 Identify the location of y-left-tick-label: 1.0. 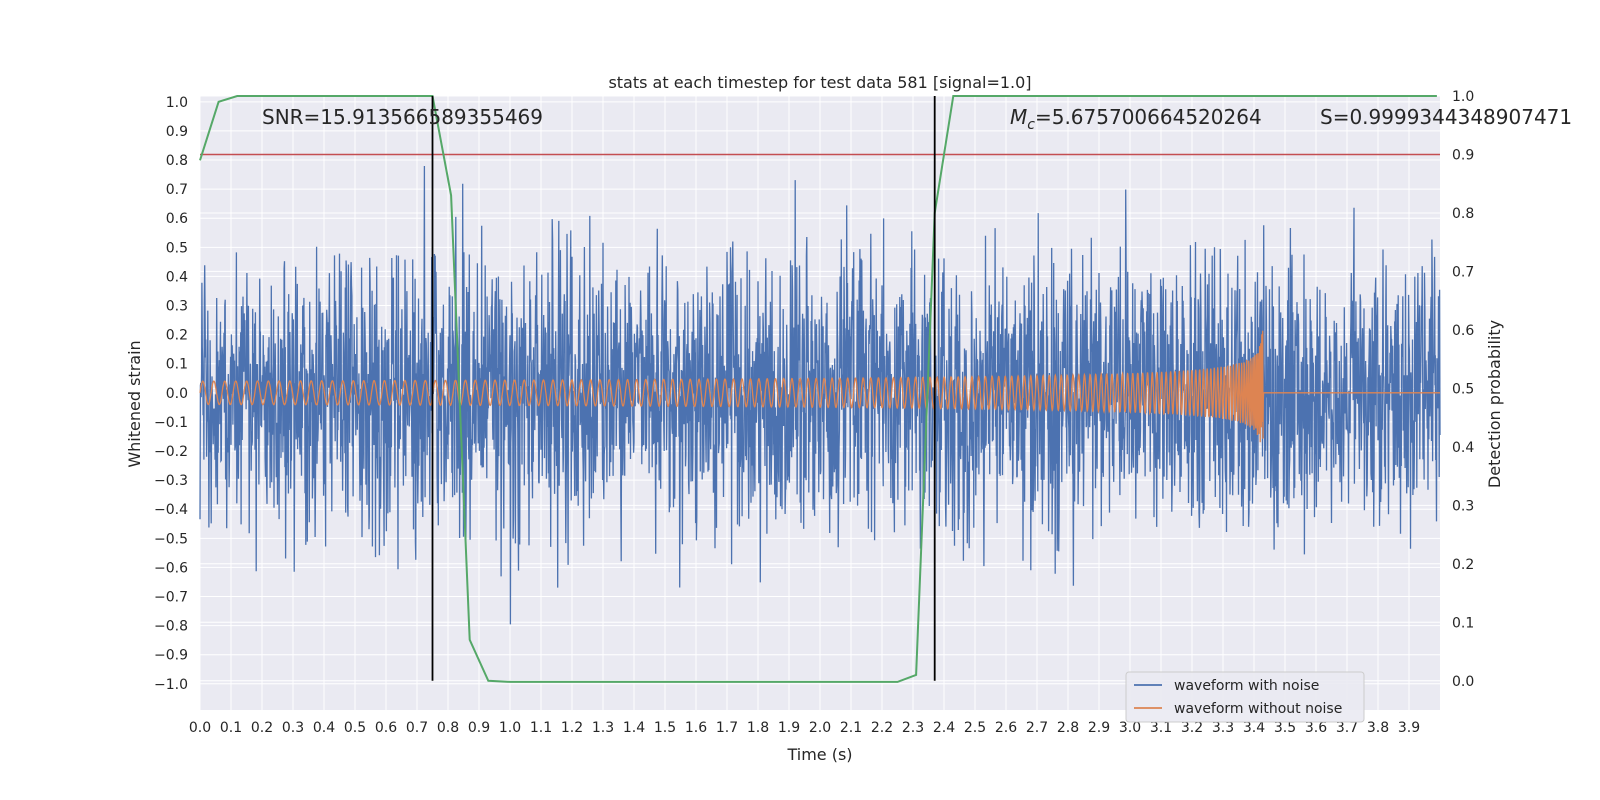
(177, 103).